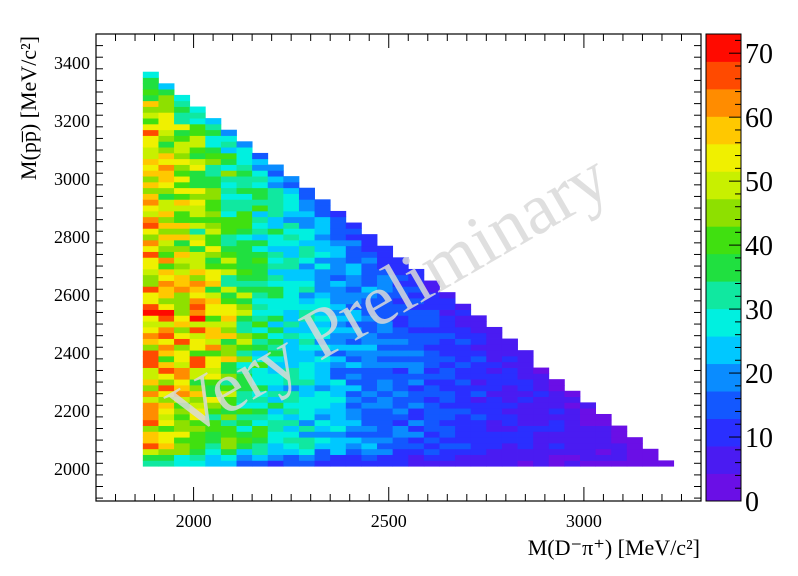  What do you see at coordinates (584, 521) in the screenshot?
I see `x-tick-label: 3000` at bounding box center [584, 521].